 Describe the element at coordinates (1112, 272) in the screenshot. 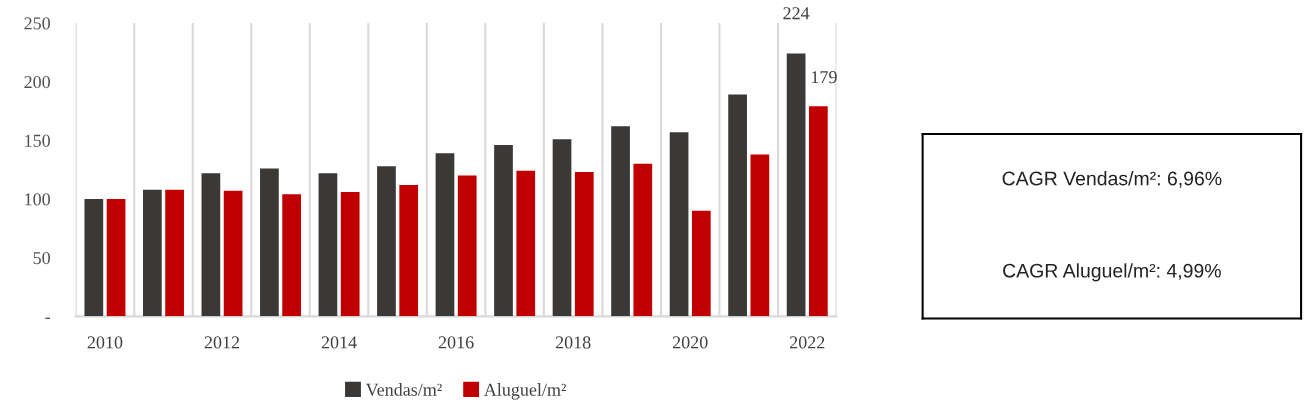

I see `text: CAGR Aluguel/m²: 4,99%` at that location.